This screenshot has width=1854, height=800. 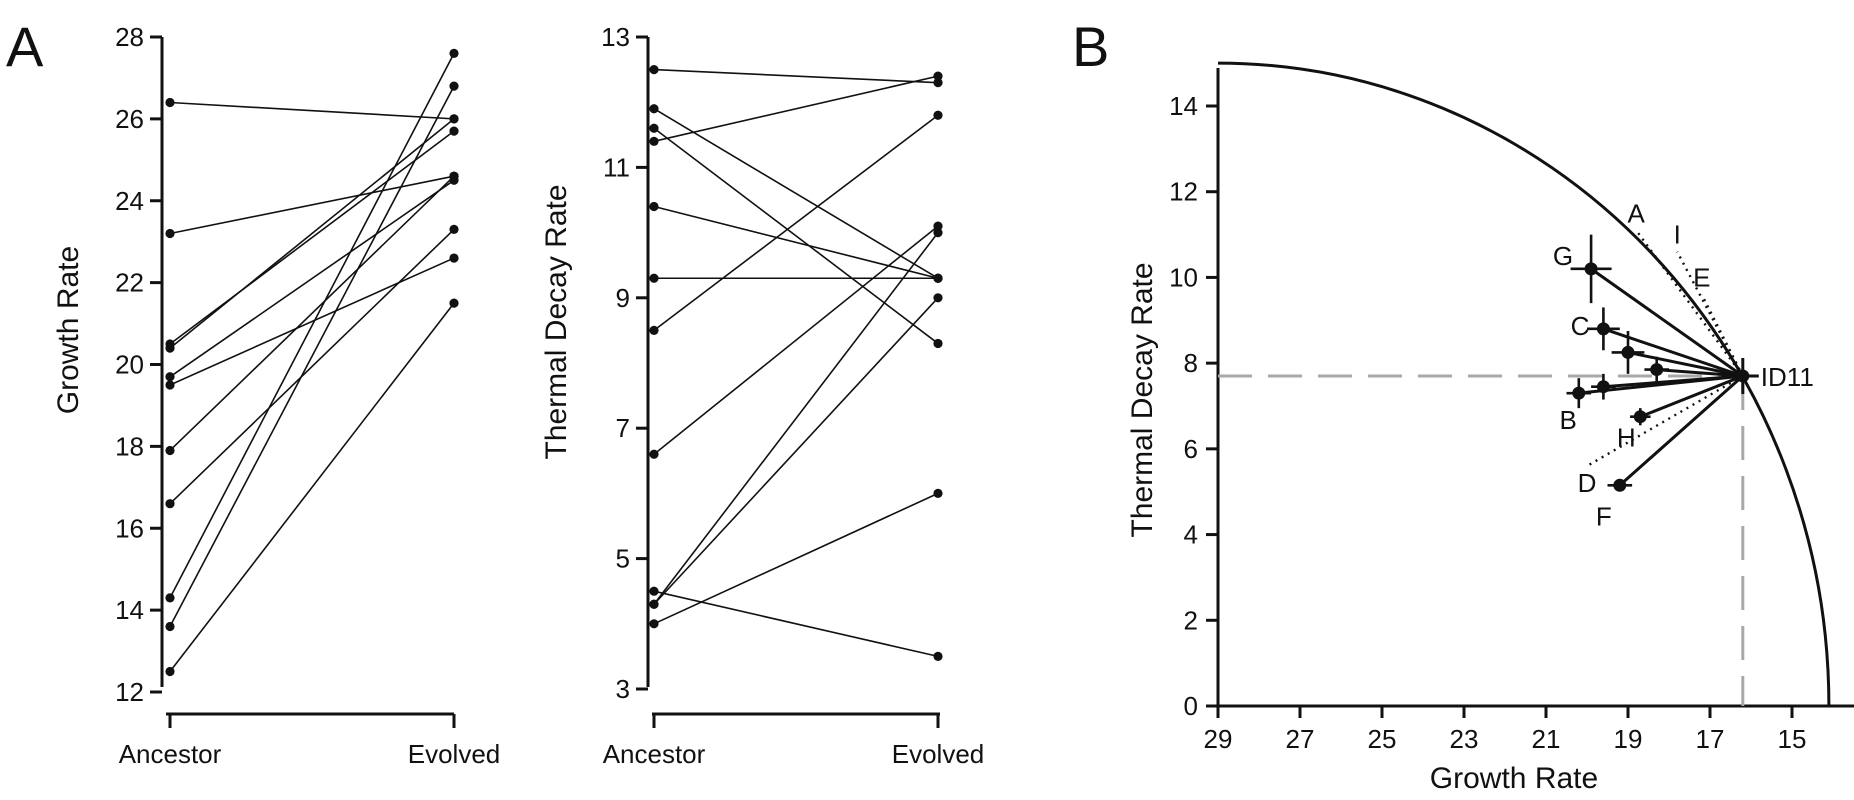 I want to click on y-tick-label: 16, so click(x=129, y=528).